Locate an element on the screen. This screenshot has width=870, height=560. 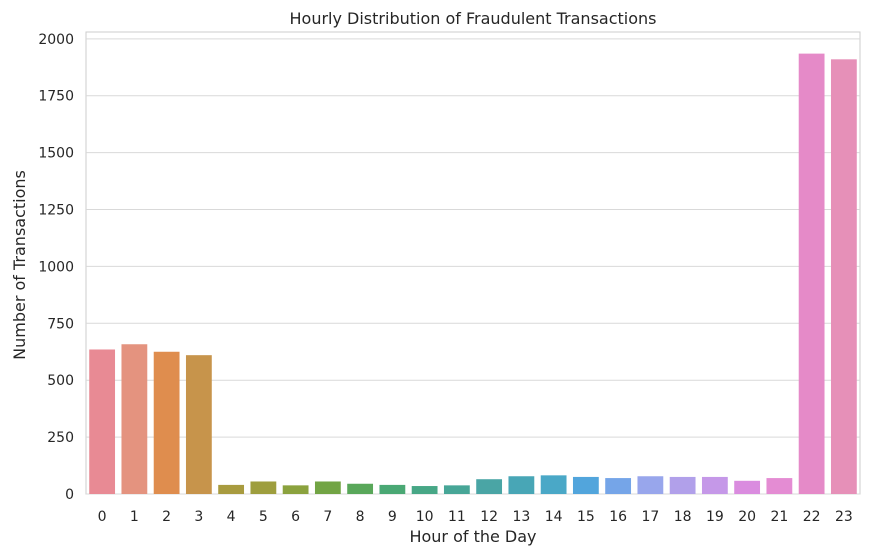
x-tick-label: 3 is located at coordinates (198, 517).